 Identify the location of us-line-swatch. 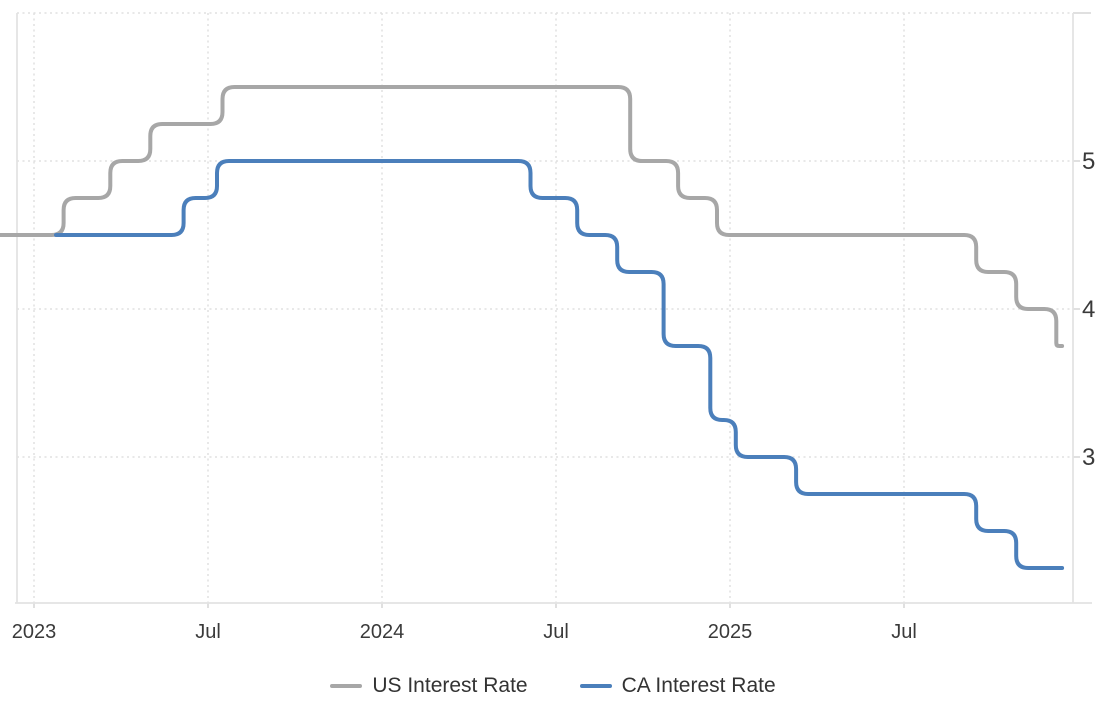
(346, 686).